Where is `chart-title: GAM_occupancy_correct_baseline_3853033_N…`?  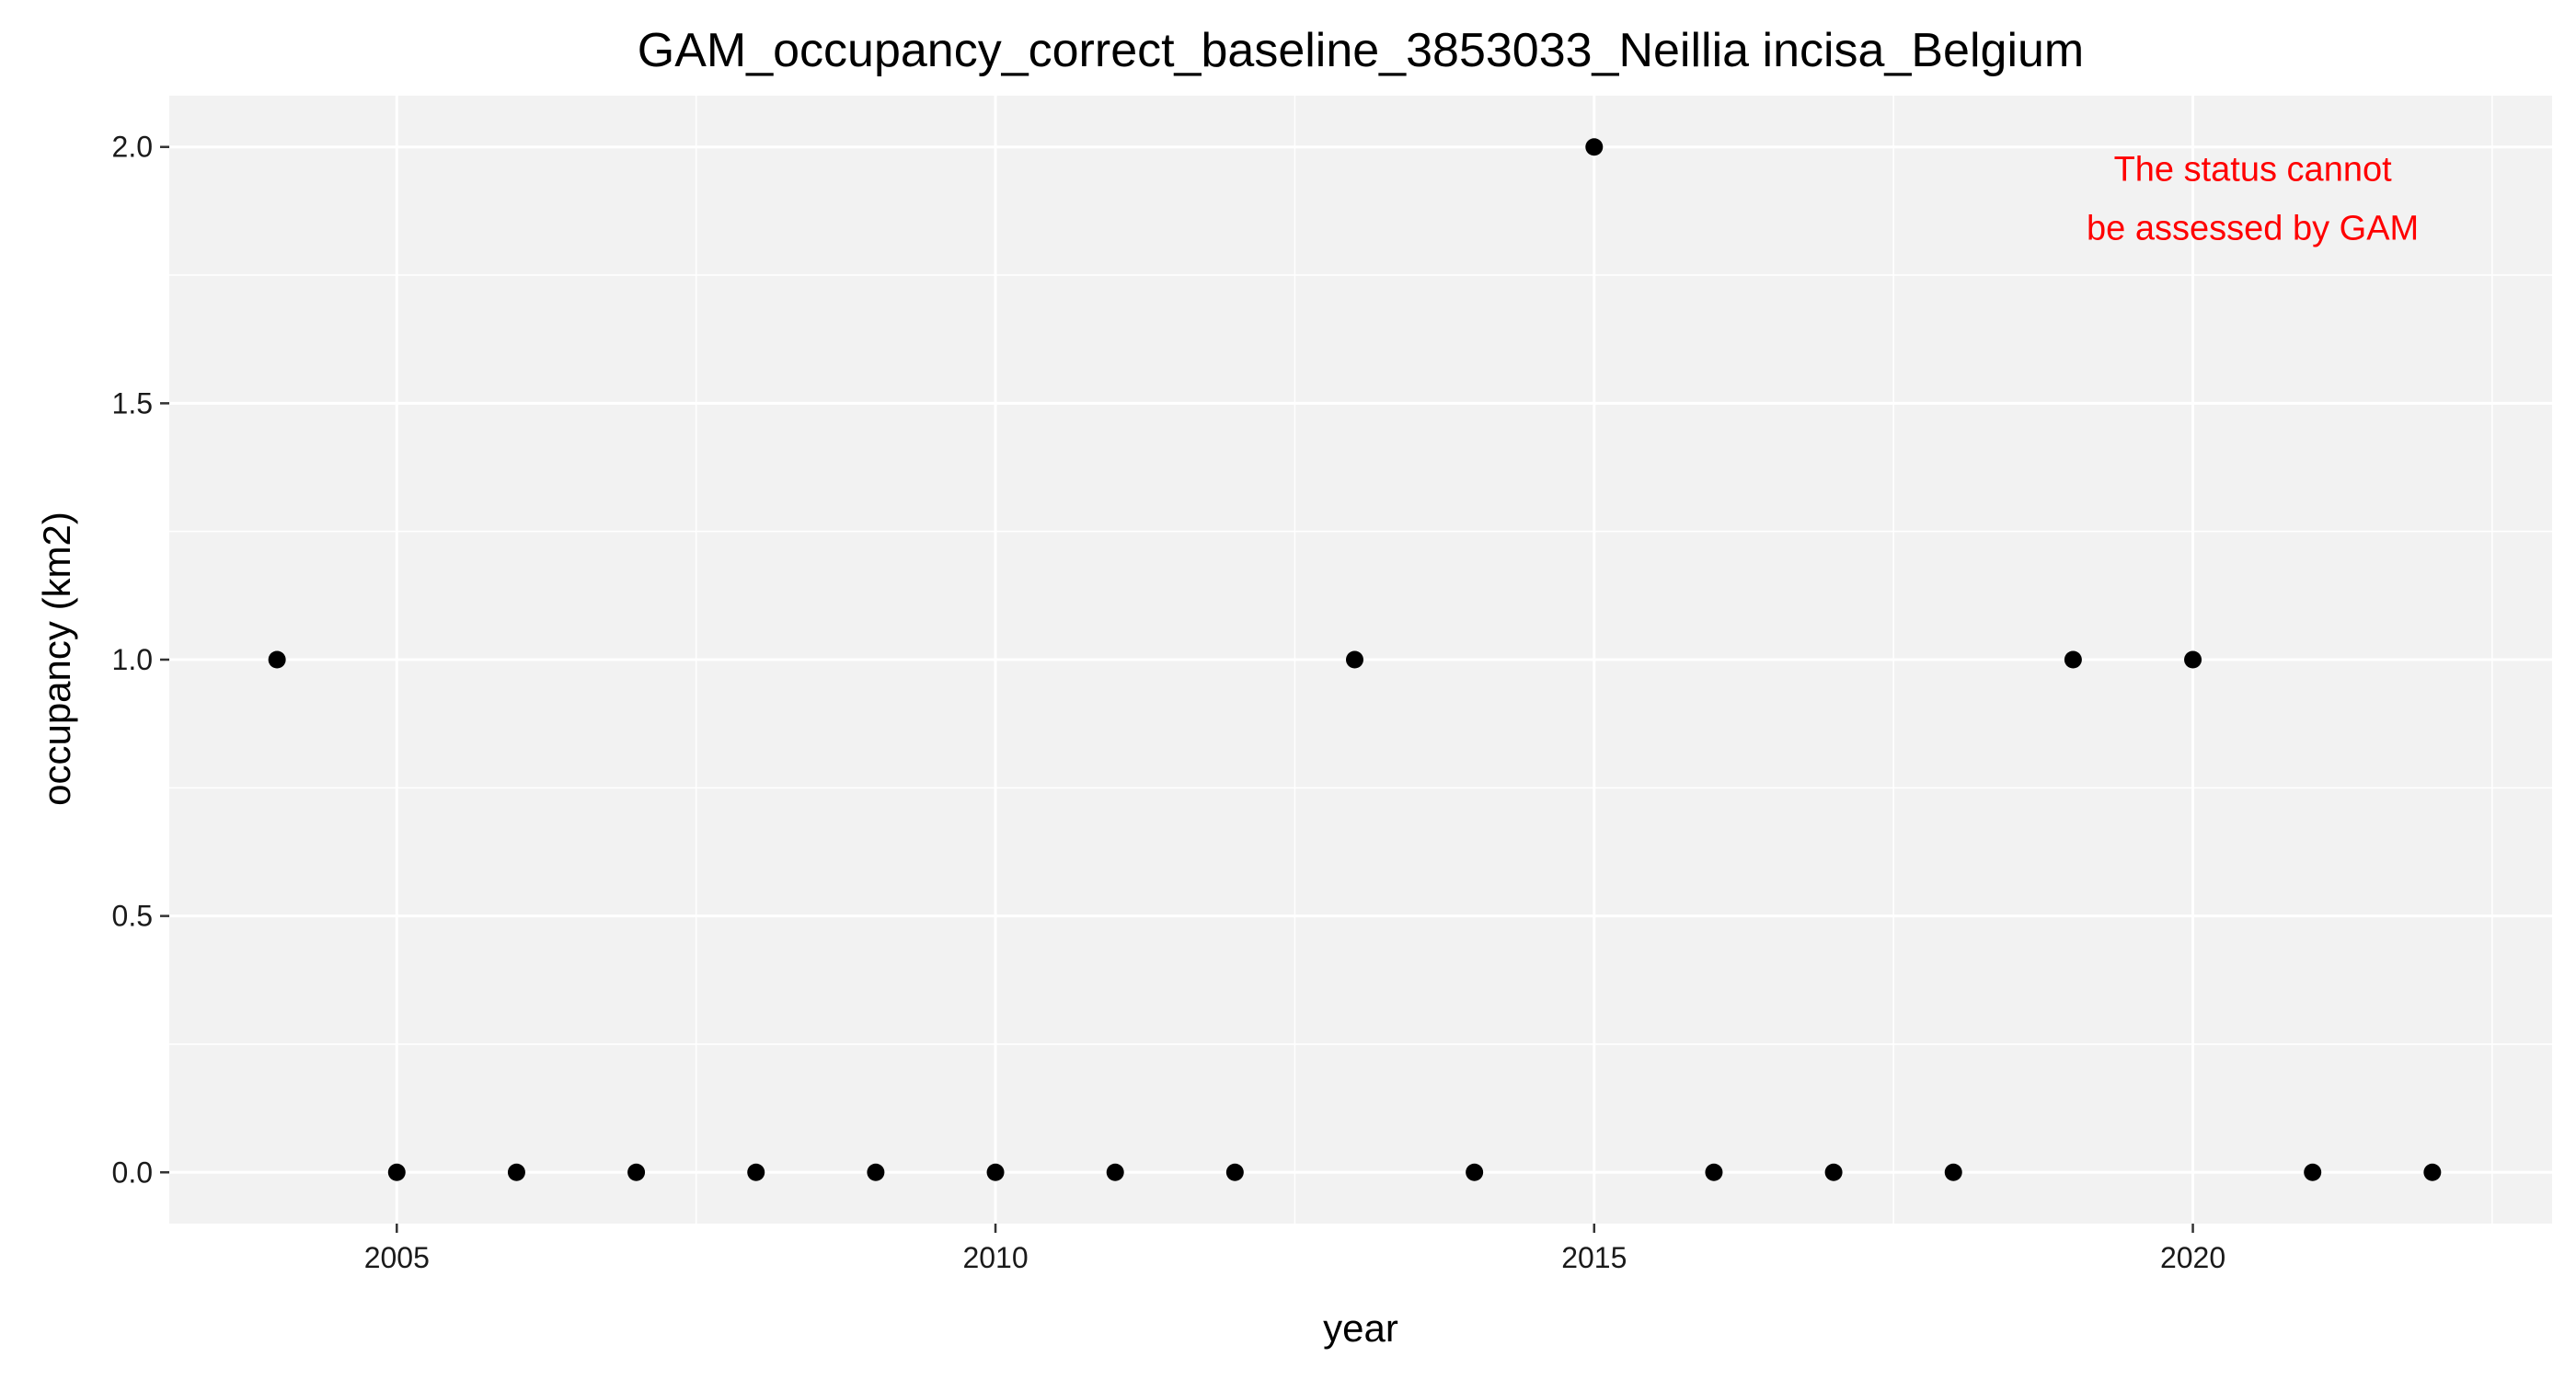
chart-title: GAM_occupancy_correct_baseline_3853033_N… is located at coordinates (1361, 50).